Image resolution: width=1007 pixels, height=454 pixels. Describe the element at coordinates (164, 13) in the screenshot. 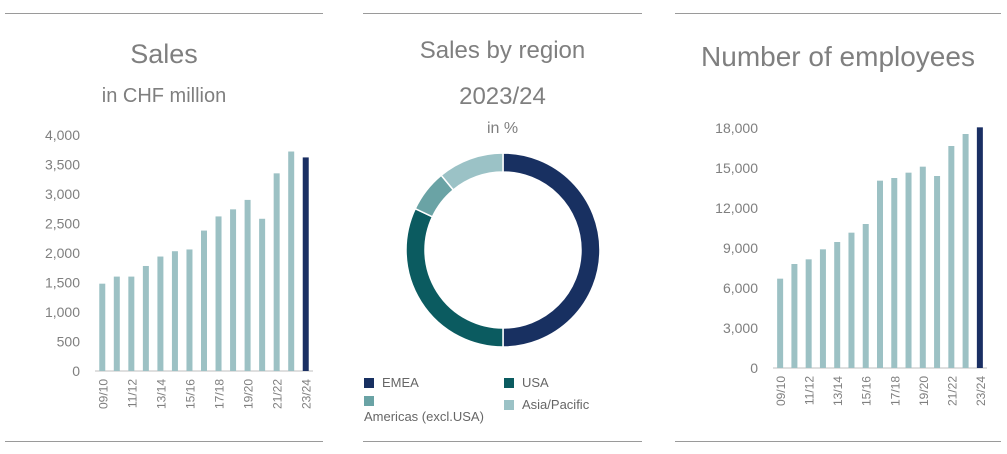

I see `top-rule-sales` at that location.